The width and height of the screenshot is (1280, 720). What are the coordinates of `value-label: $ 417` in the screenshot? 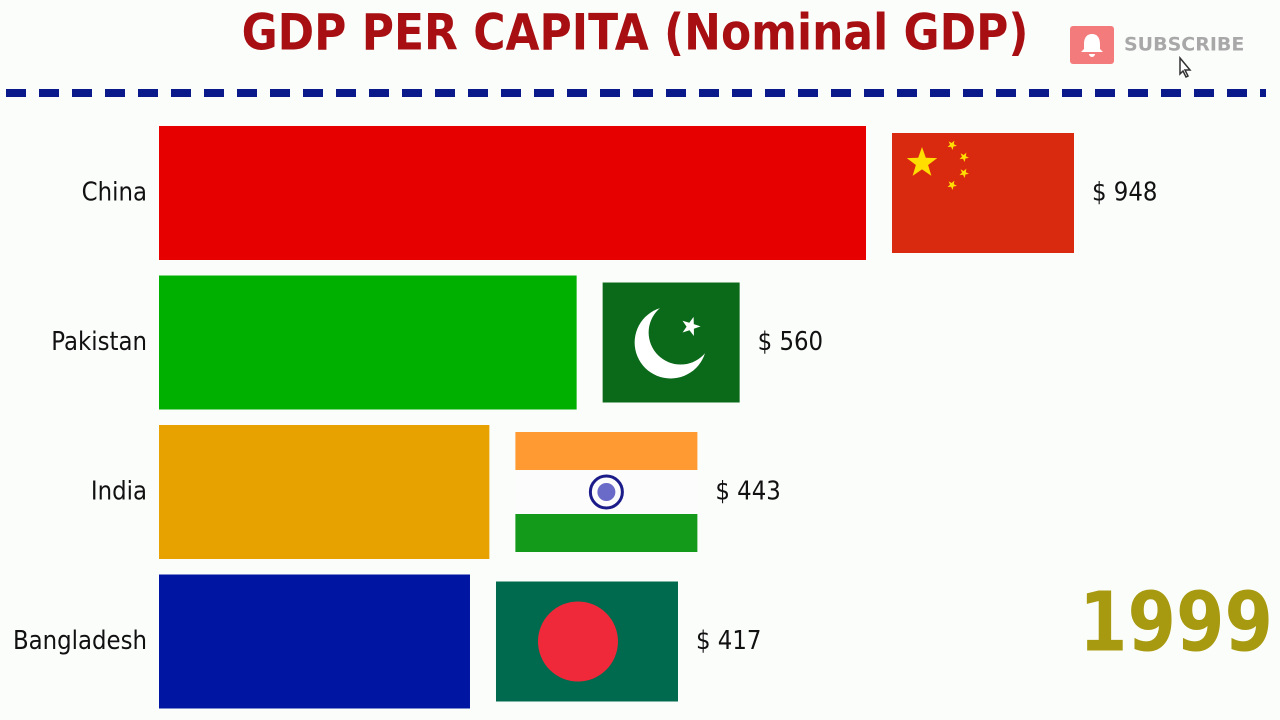 It's located at (728, 640).